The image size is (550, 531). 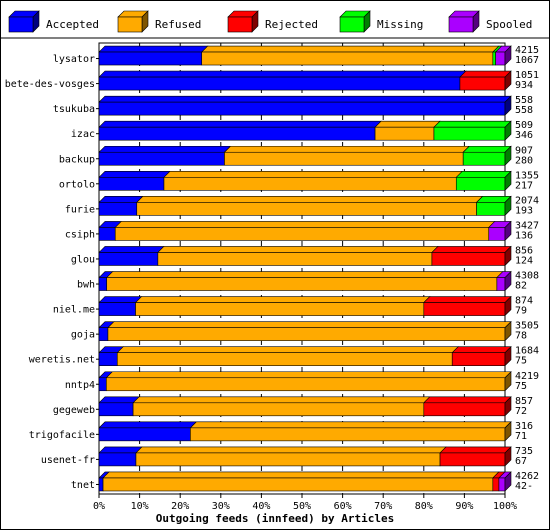 I want to click on data-label-total: 3427, so click(x=527, y=225).